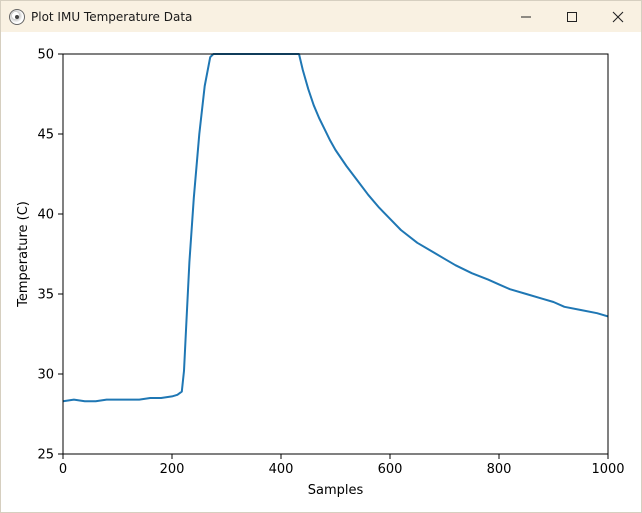 The height and width of the screenshot is (513, 642). I want to click on maximize-icon, so click(572, 16).